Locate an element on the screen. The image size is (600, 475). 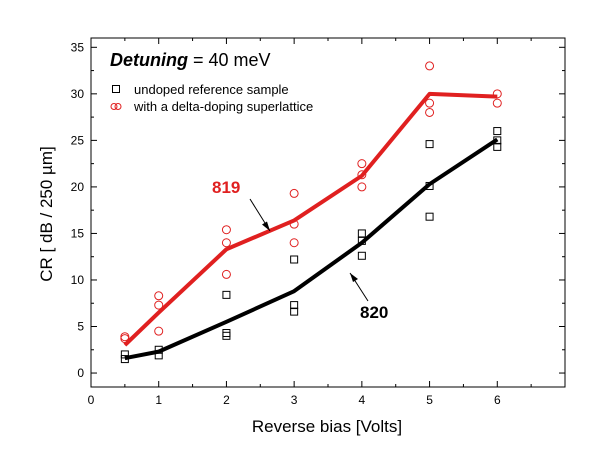
y-tick-label: 35 is located at coordinates (78, 47).